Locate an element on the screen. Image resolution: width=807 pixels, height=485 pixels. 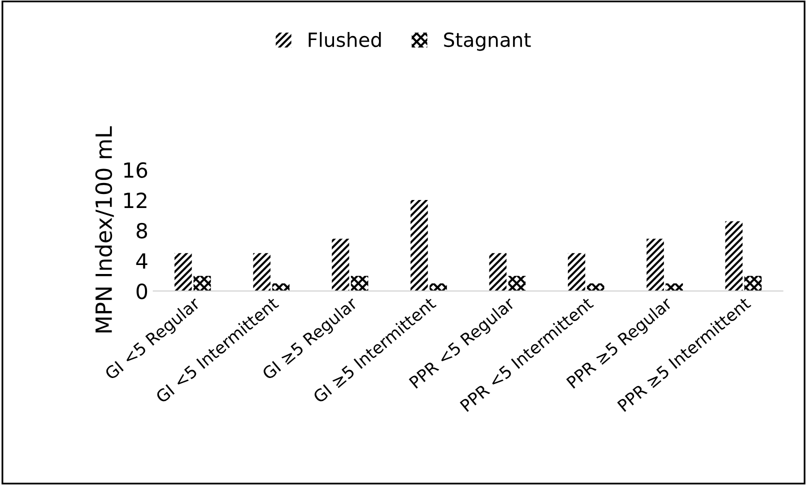
y-tick-label: 4 is located at coordinates (142, 261).